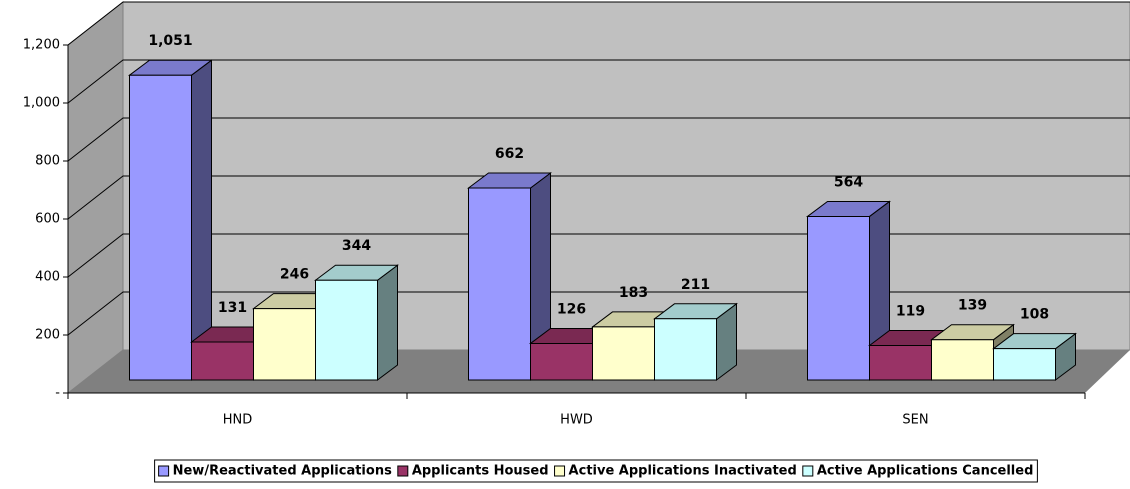 The width and height of the screenshot is (1130, 489). Describe the element at coordinates (387, 322) in the screenshot. I see `bar-side` at that location.